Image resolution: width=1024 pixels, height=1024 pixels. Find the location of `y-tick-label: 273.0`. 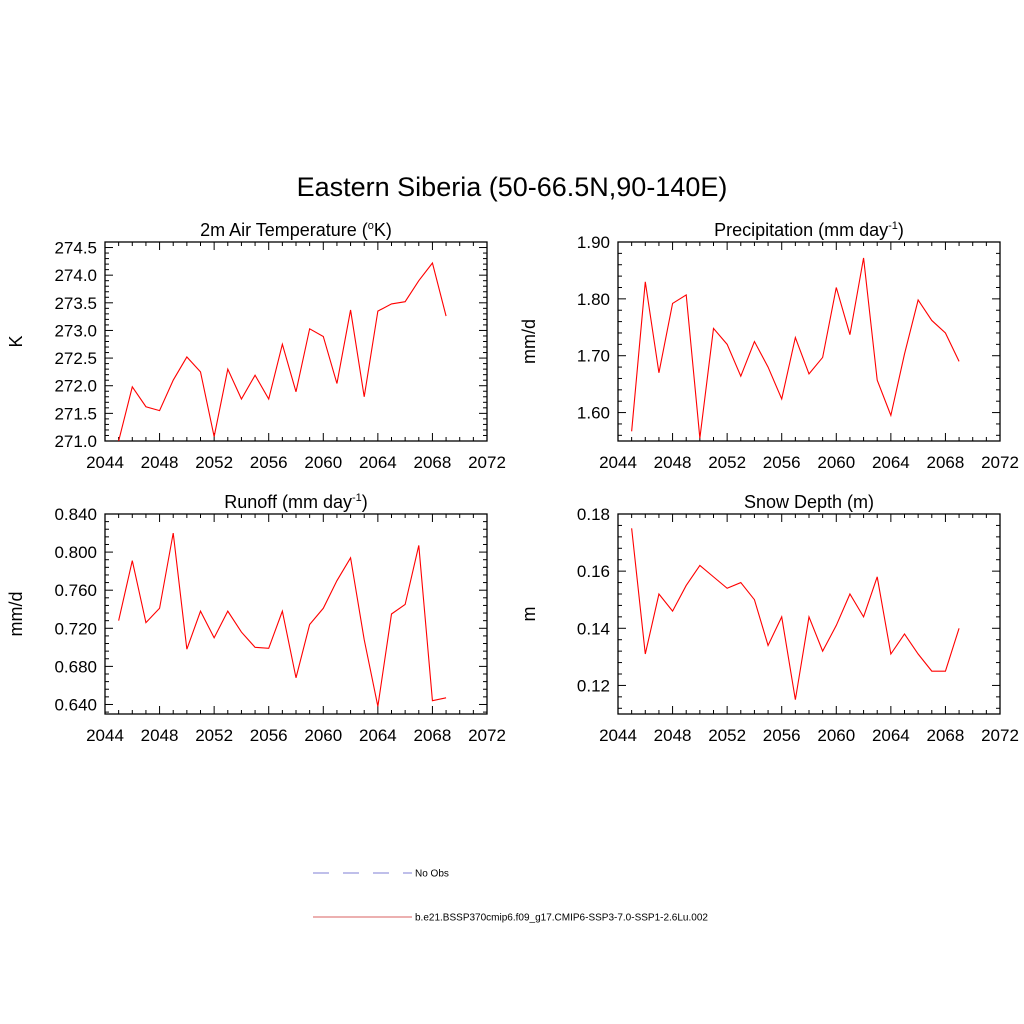

y-tick-label: 273.0 is located at coordinates (75, 330).